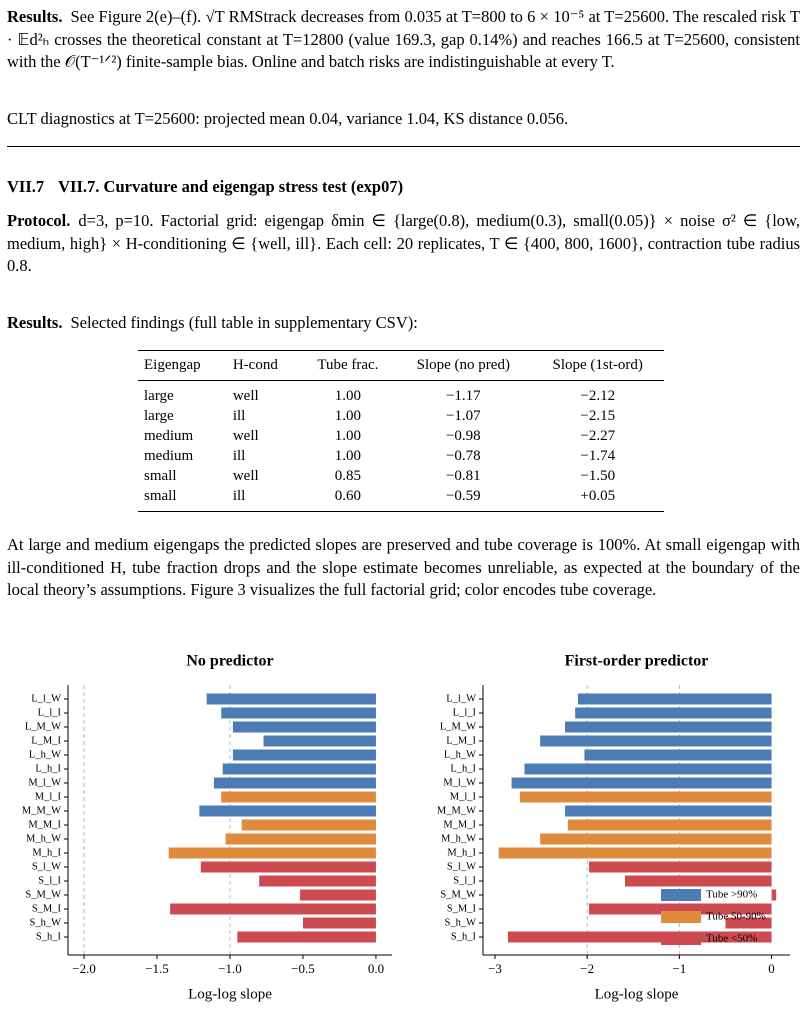 This screenshot has width=807, height=1010. What do you see at coordinates (229, 661) in the screenshot?
I see `chart-title: No predictor` at bounding box center [229, 661].